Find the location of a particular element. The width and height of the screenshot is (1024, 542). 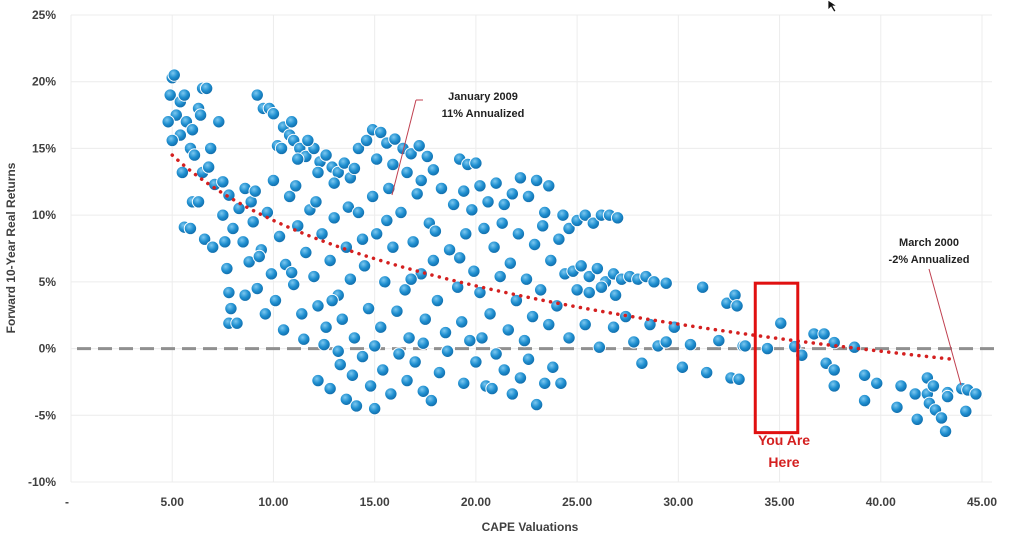

y-tick-label: 15% is located at coordinates (44, 148).